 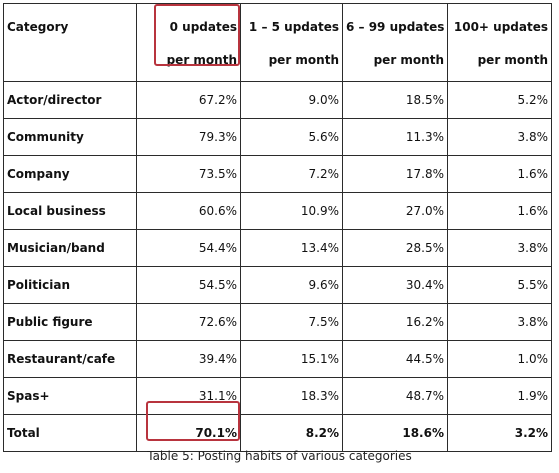 I want to click on table-row: Spas+ 31.1% 18.3% 48.7% 1.9%, so click(x=277, y=396).